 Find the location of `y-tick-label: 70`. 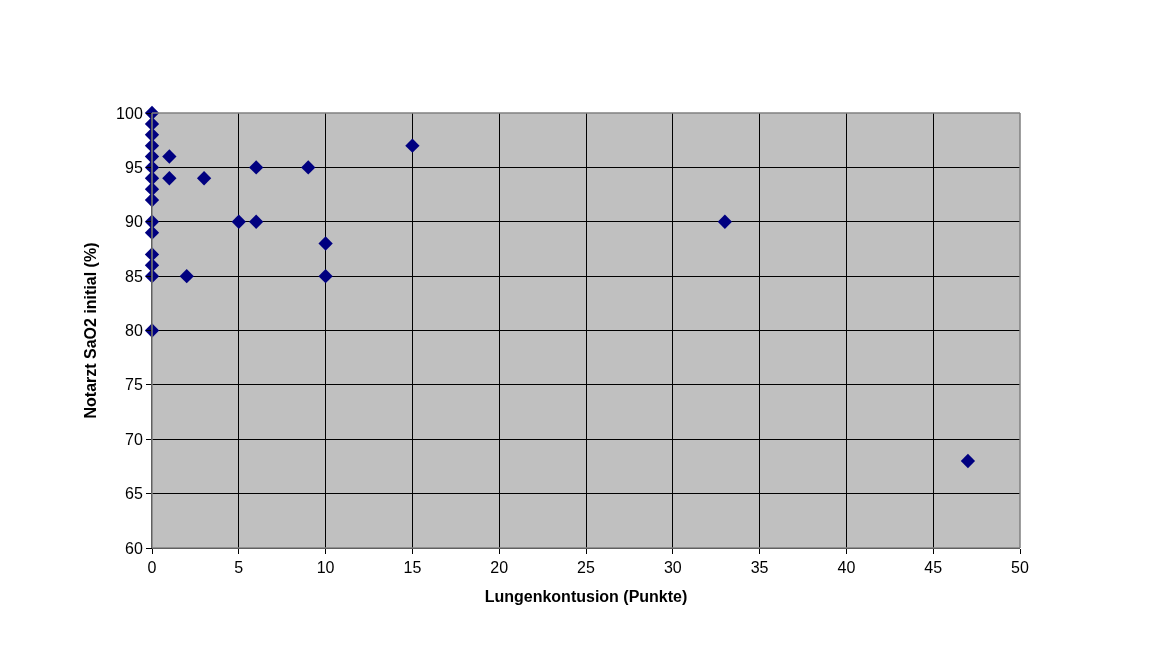

y-tick-label: 70 is located at coordinates (134, 439).